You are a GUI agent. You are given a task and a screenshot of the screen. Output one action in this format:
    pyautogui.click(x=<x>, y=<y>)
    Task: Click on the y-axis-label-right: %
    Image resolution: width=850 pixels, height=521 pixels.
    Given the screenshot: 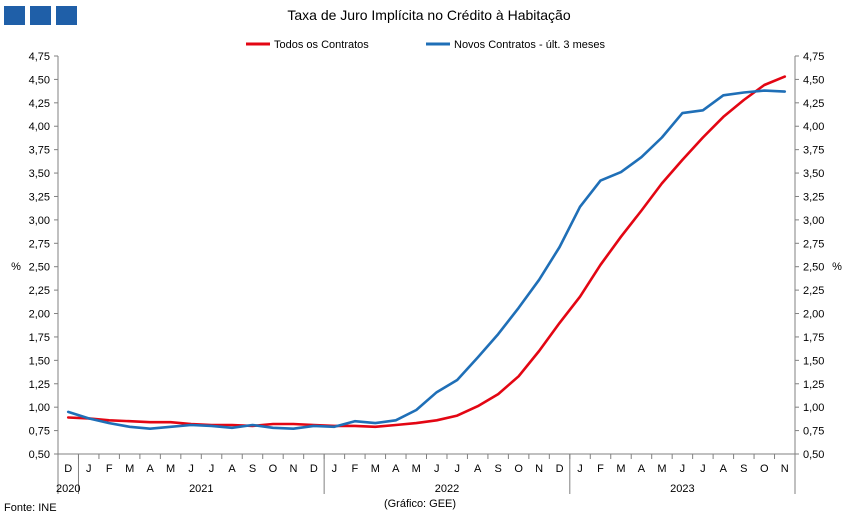 What is the action you would take?
    pyautogui.click(x=837, y=267)
    